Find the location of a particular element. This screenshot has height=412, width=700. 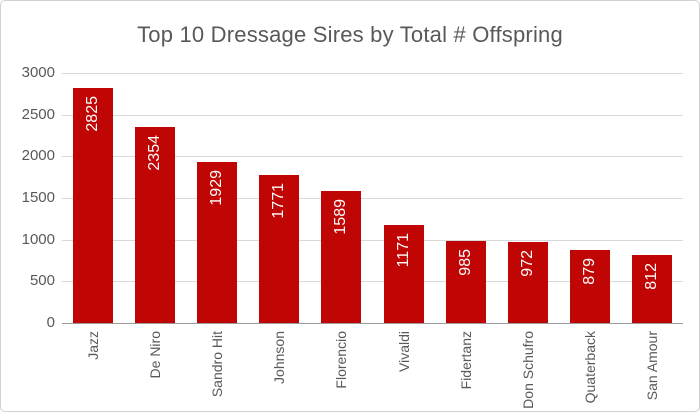

bar-value-label: 812 is located at coordinates (651, 276).